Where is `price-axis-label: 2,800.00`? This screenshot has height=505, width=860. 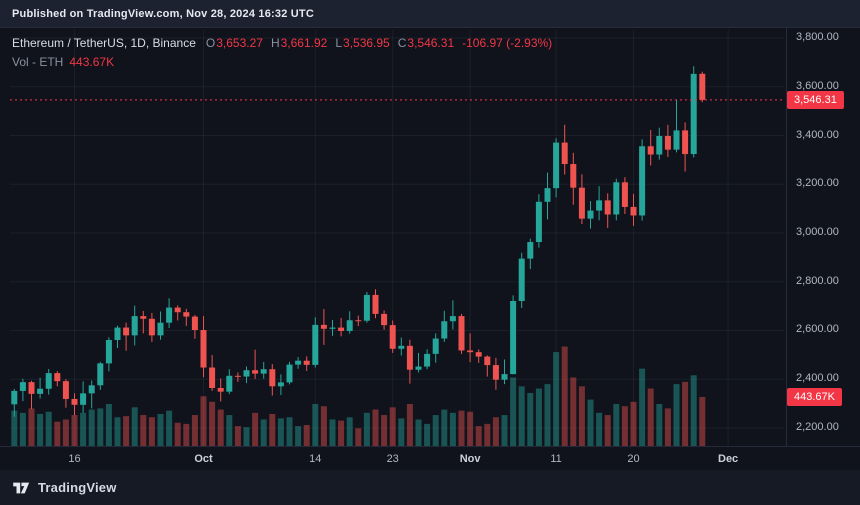
price-axis-label: 2,800.00 is located at coordinates (817, 280).